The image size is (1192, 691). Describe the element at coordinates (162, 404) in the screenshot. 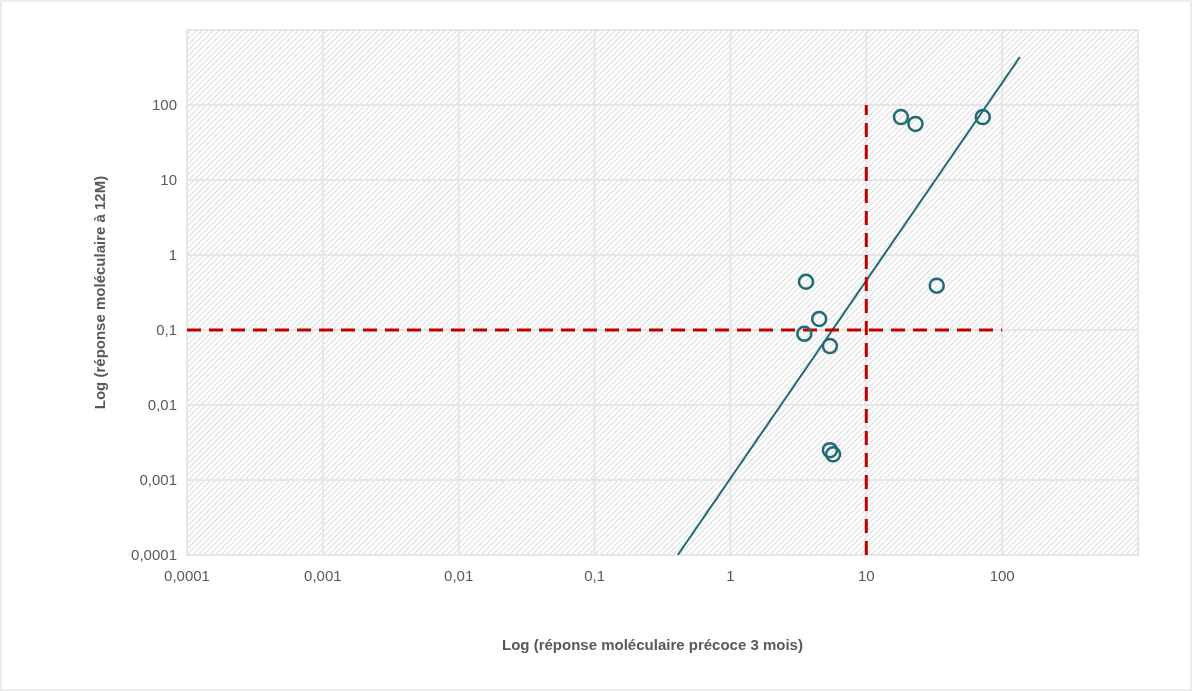

I see `y-tick-label: 0,01` at that location.